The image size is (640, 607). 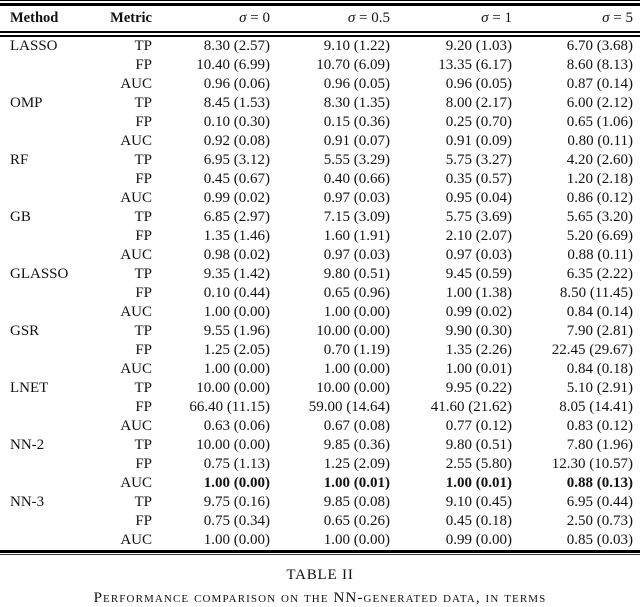 I want to click on value-cell-sigma-5: 6.35 (2.22), so click(x=599, y=274).